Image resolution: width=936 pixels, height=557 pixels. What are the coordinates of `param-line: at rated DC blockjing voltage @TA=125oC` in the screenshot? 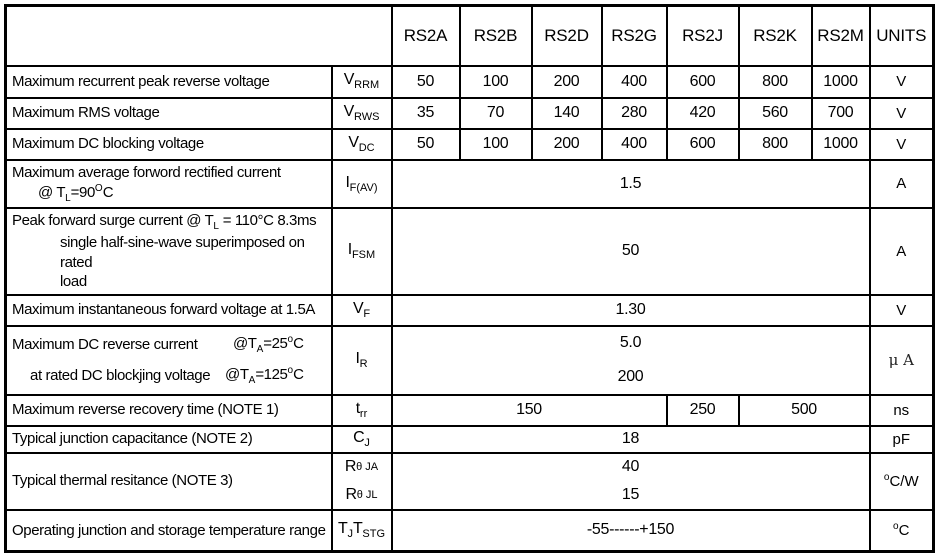 It's located at (171, 376).